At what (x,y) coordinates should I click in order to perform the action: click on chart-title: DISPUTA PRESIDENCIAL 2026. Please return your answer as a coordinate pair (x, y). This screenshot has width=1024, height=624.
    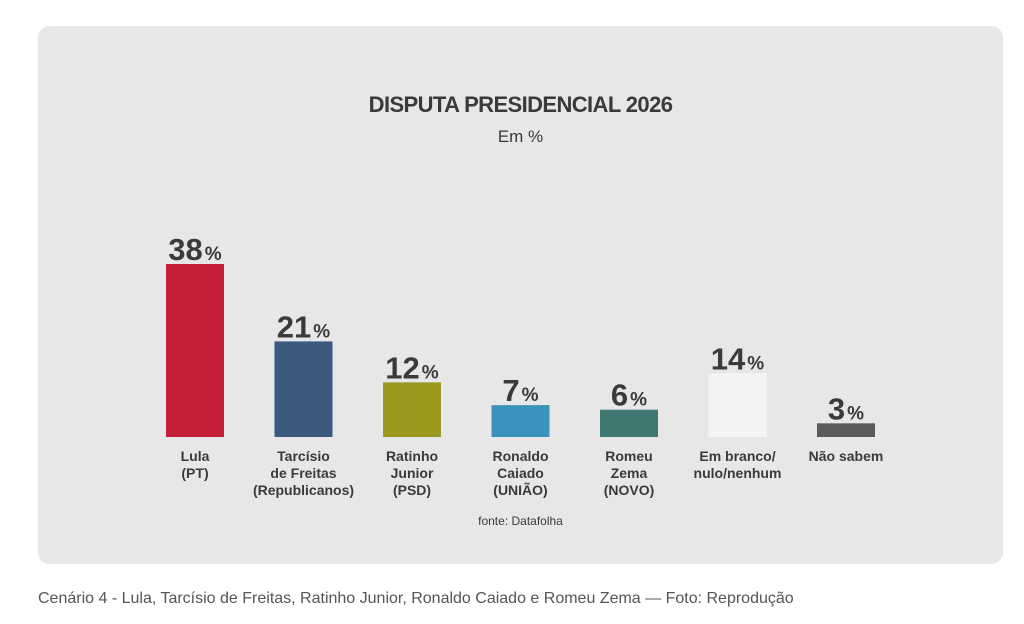
    Looking at the image, I should click on (520, 104).